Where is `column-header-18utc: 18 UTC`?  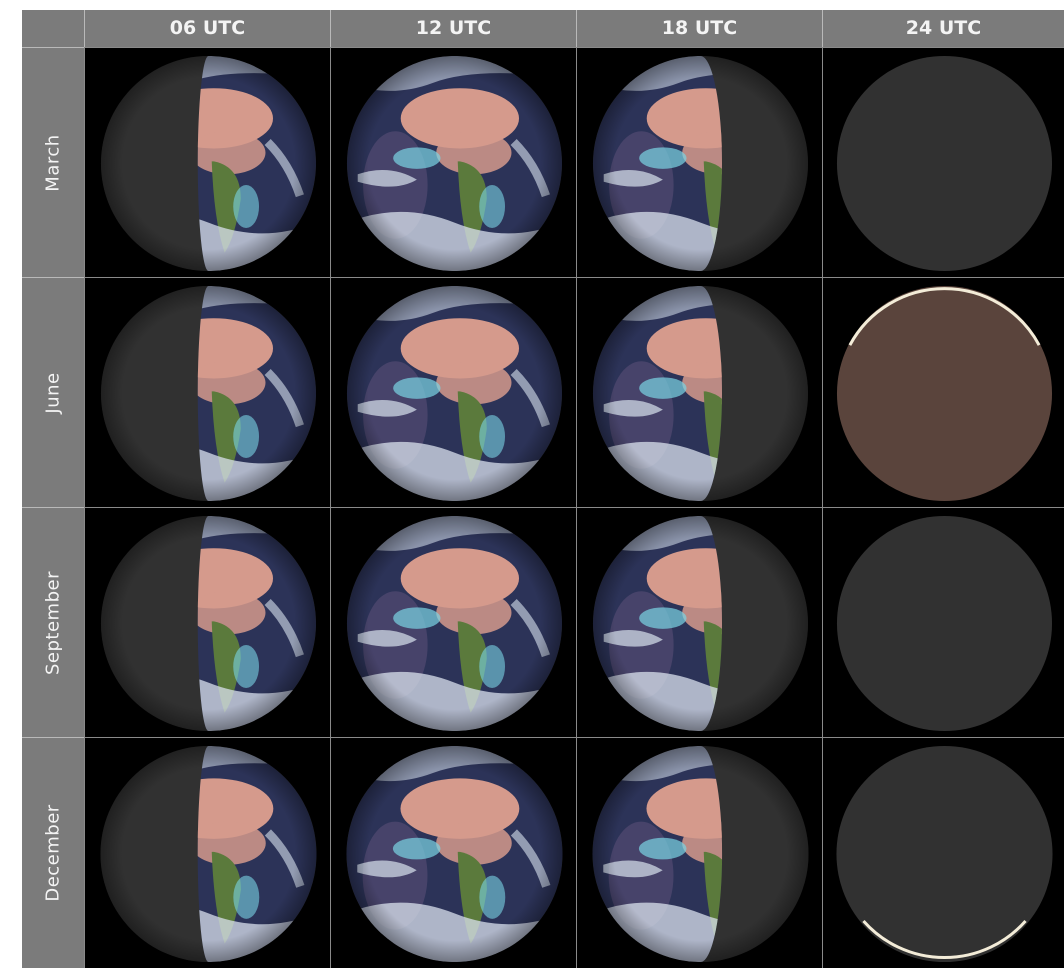
column-header-18utc: 18 UTC is located at coordinates (699, 28).